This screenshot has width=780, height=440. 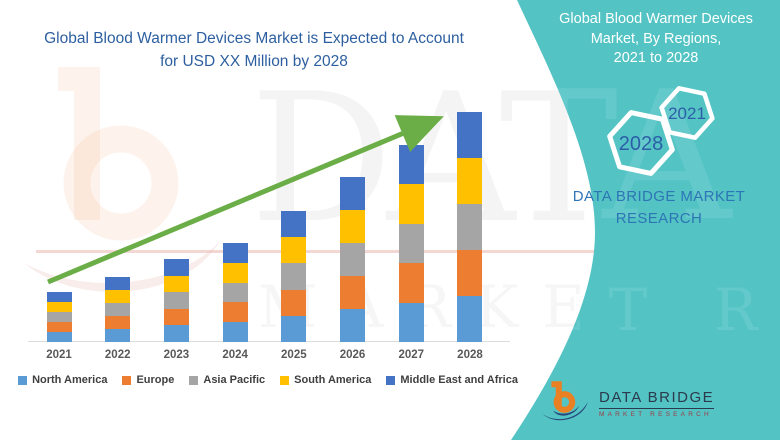 I want to click on panel-heading-line2: Market, By Regions,, so click(x=656, y=38).